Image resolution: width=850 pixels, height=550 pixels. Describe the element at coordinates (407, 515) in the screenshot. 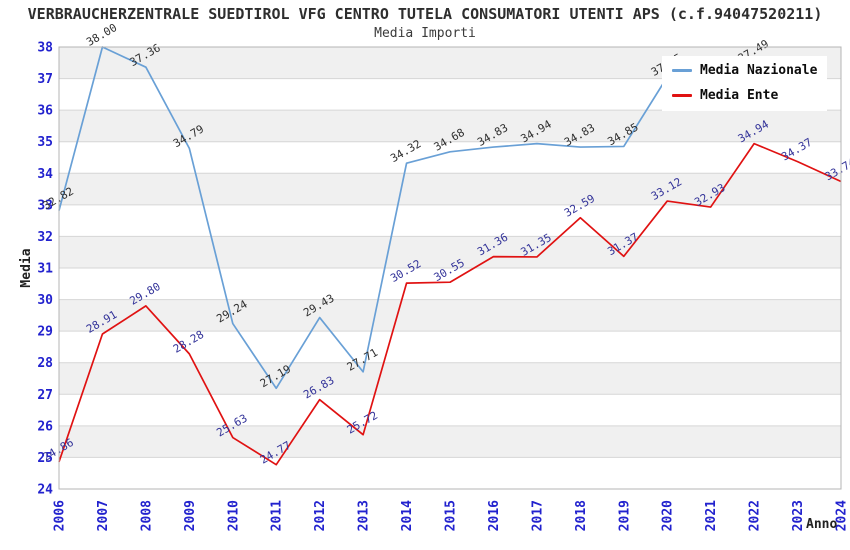

I see `x-tick-label: 2014` at that location.